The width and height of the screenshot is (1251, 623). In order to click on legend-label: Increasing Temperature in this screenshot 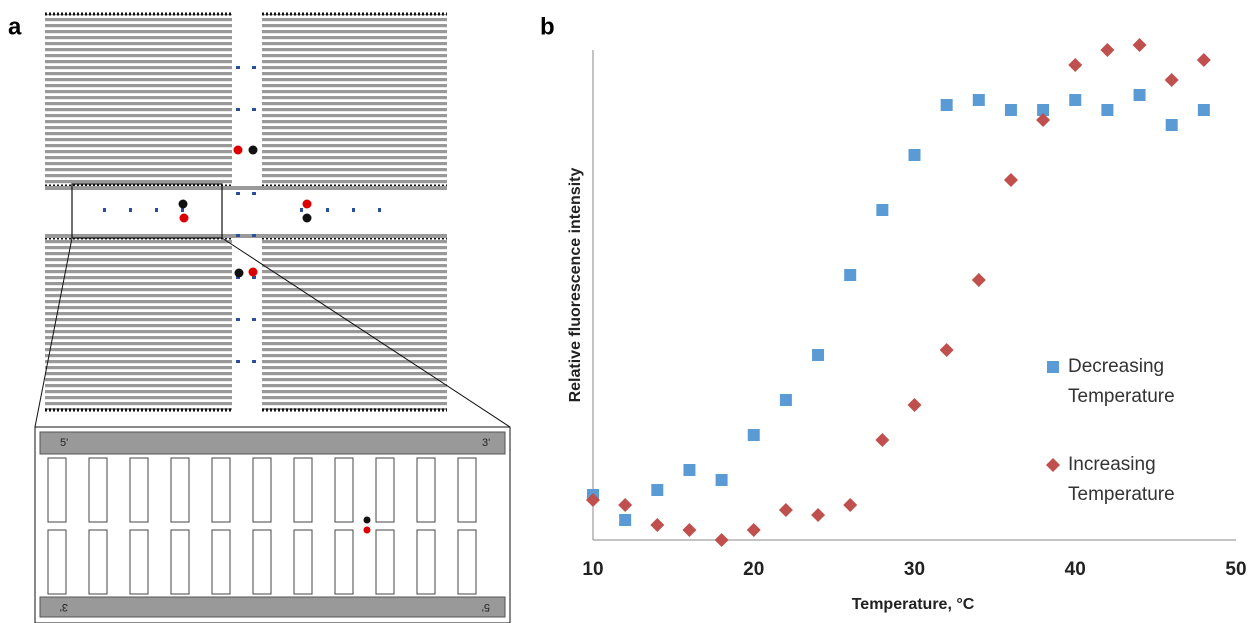, I will do `click(1121, 479)`.